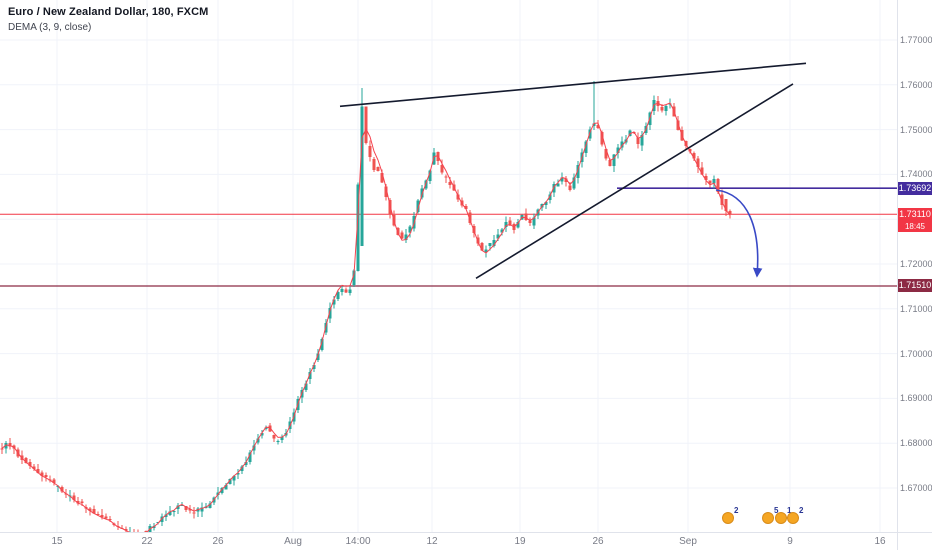 The image size is (932, 550). What do you see at coordinates (448, 541) in the screenshot?
I see `time-axis: 15 22 26 Aug 14:00 12 19 26 Sep 9 16` at bounding box center [448, 541].